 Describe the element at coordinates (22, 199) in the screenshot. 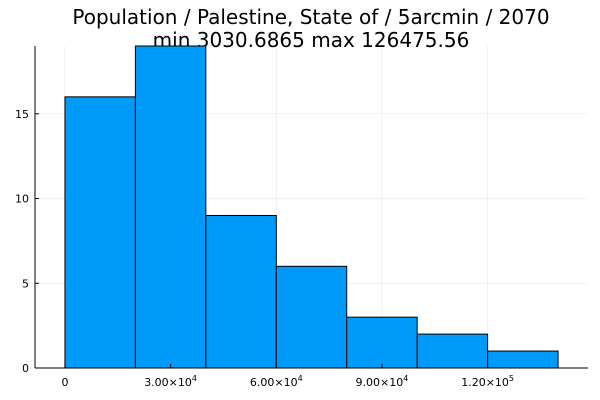

I see `y-tick-label: 10` at that location.